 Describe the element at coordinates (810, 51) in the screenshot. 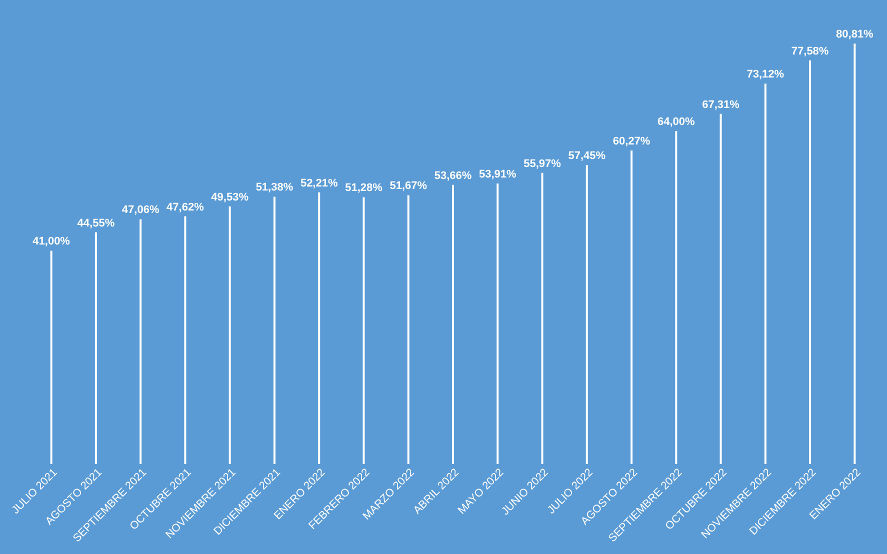

I see `data-label: 77,58%` at that location.